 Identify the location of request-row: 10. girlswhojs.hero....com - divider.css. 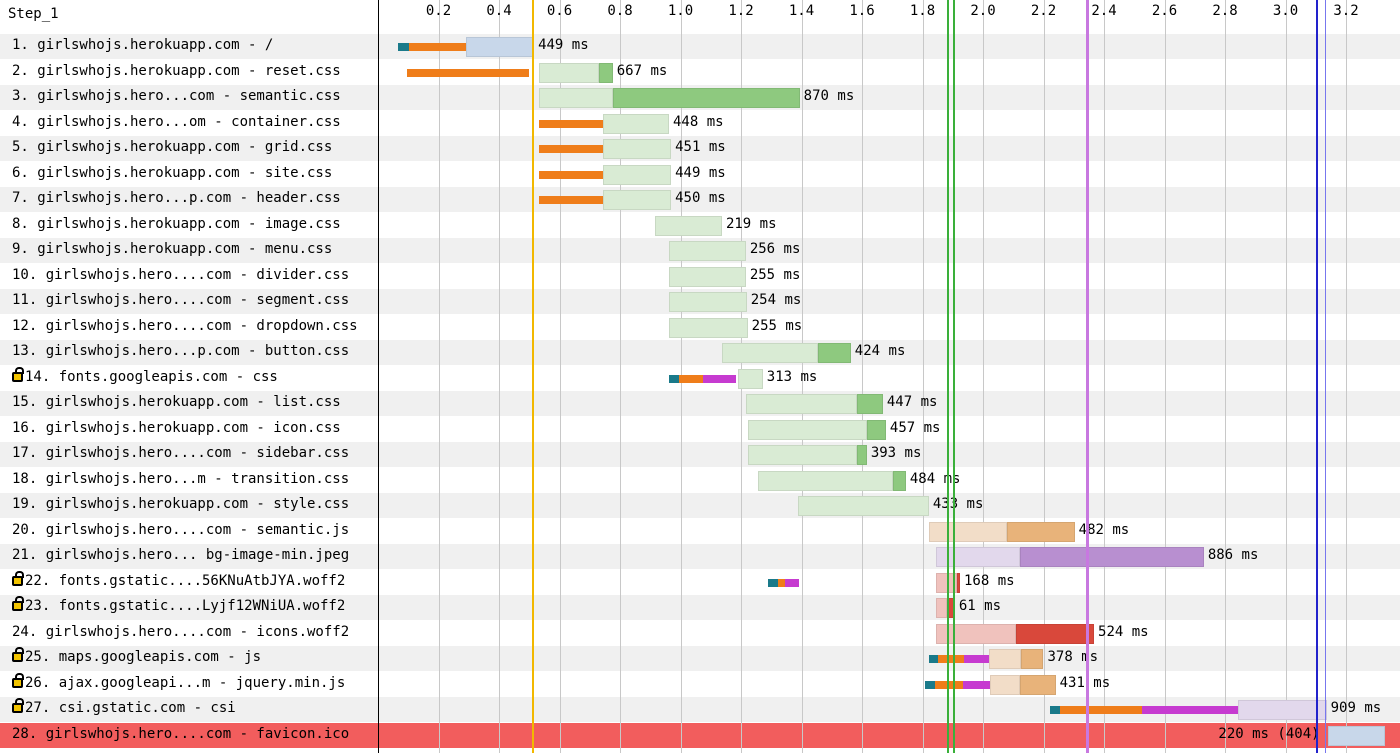
(700, 276).